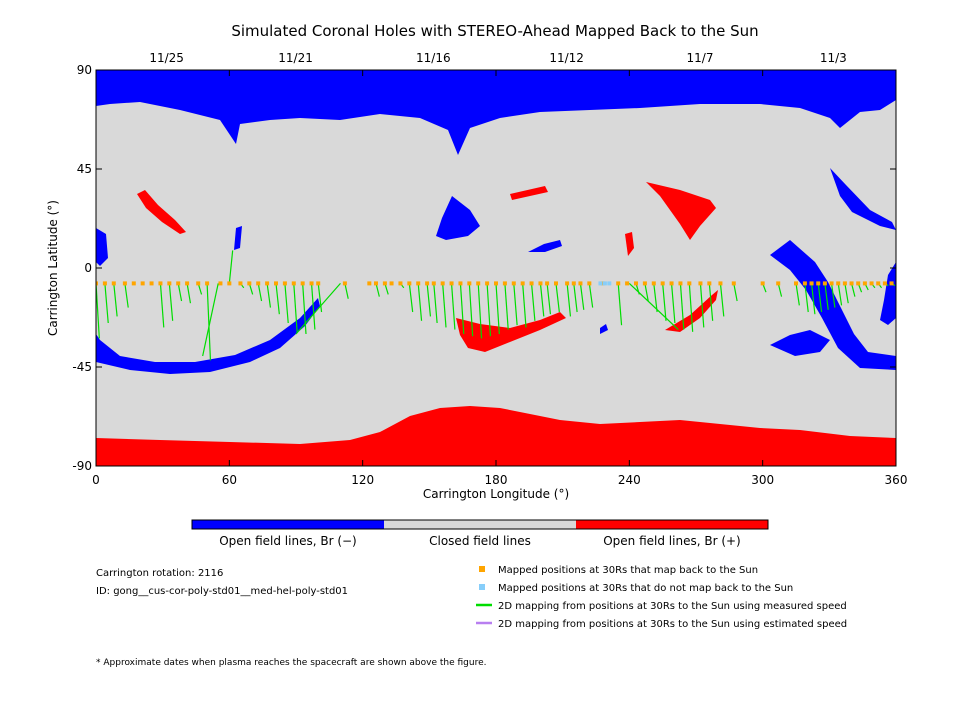 The width and height of the screenshot is (960, 720). I want to click on red-hole-c, so click(681, 211).